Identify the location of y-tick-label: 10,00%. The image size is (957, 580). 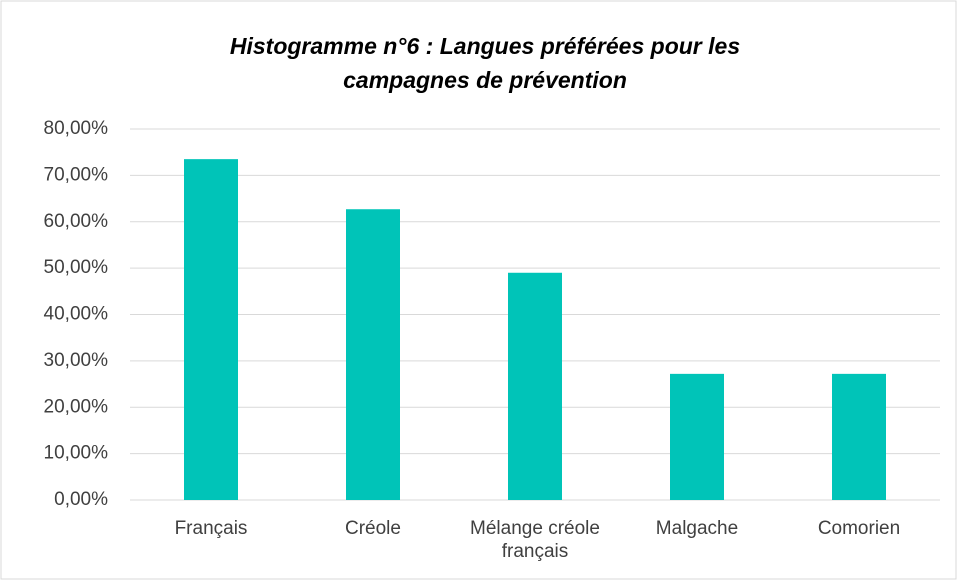
(76, 453).